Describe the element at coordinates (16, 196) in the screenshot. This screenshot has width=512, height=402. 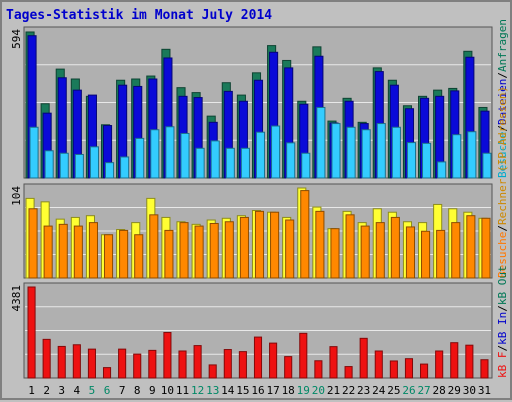
I see `panel-hosts-ymax-label: 104` at that location.